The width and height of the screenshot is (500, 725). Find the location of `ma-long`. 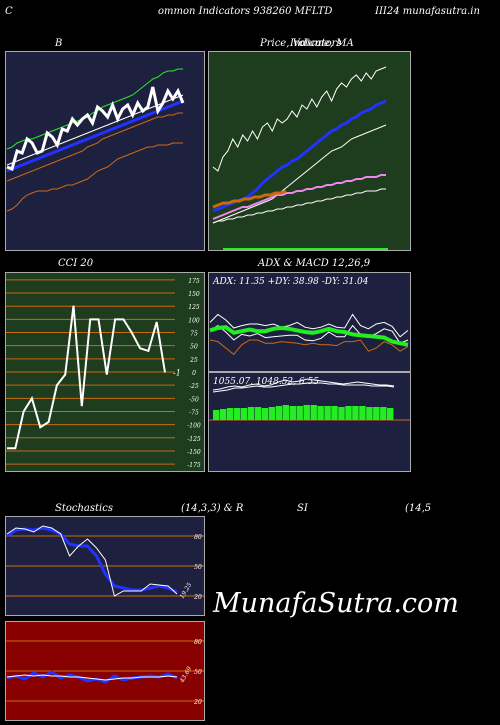

ma-long is located at coordinates (299, 206).